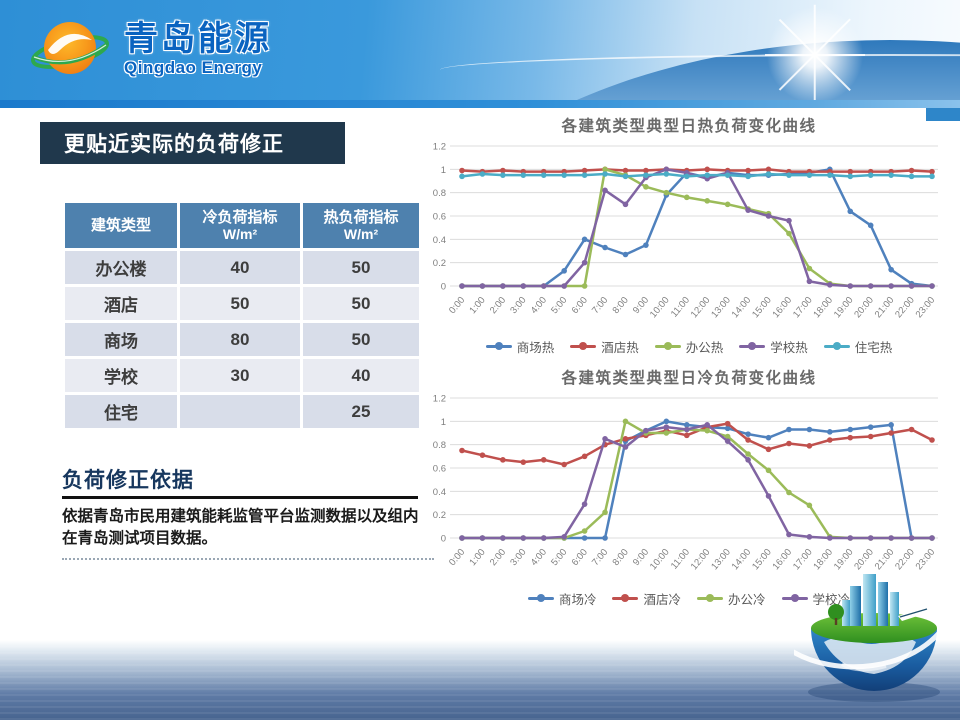 The image size is (960, 720). I want to click on table-cell: 办公楼, so click(121, 268).